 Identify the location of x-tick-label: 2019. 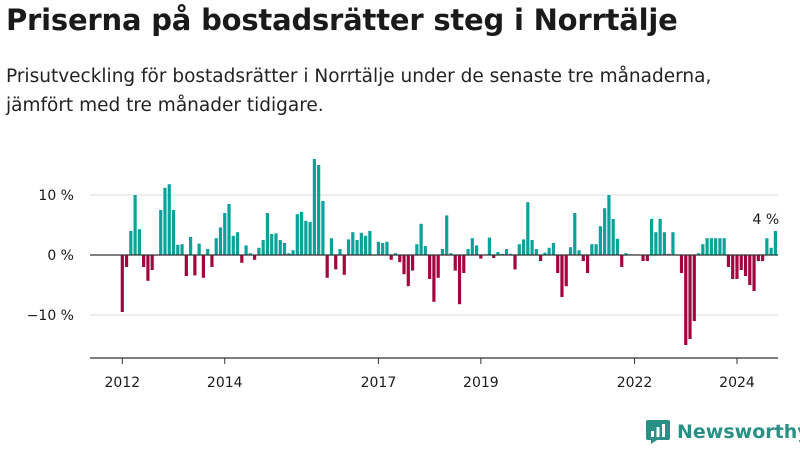
(481, 383).